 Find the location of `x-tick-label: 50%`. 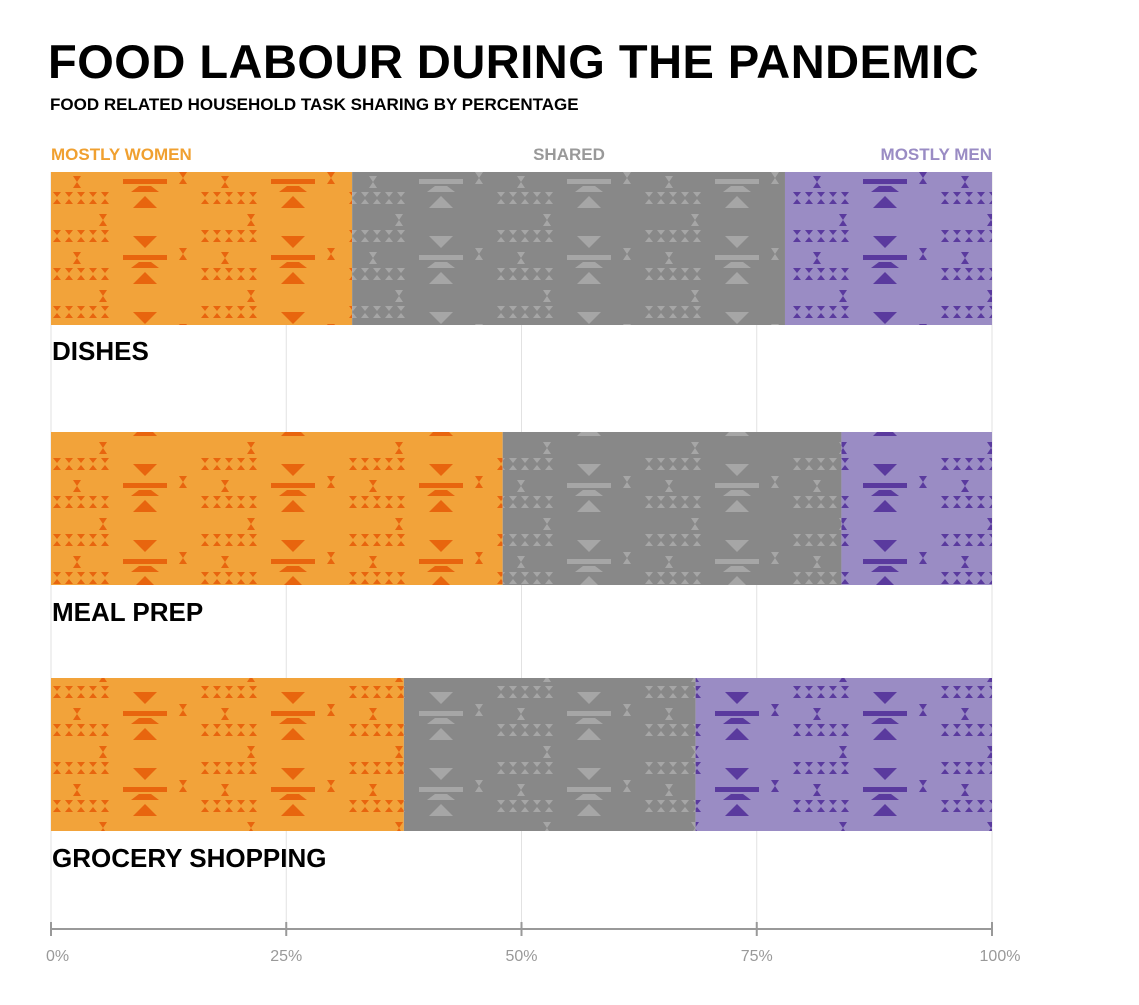

x-tick-label: 50% is located at coordinates (521, 956).